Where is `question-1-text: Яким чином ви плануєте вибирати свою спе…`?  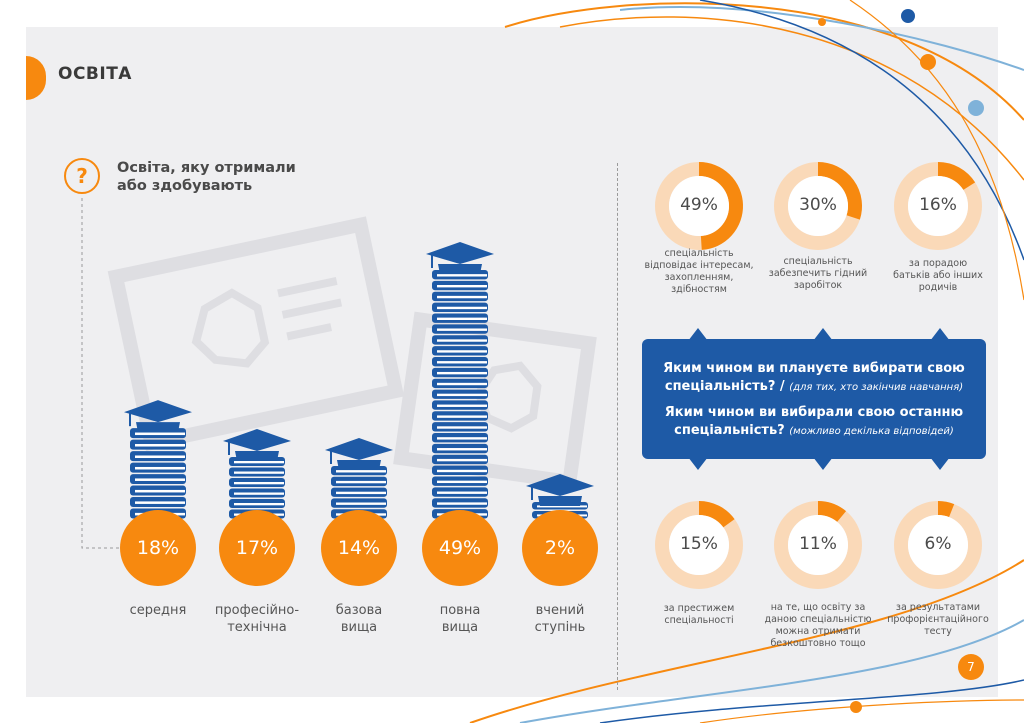
question-1-text: Яким чином ви плануєте вибирати свою спе… is located at coordinates (814, 377).